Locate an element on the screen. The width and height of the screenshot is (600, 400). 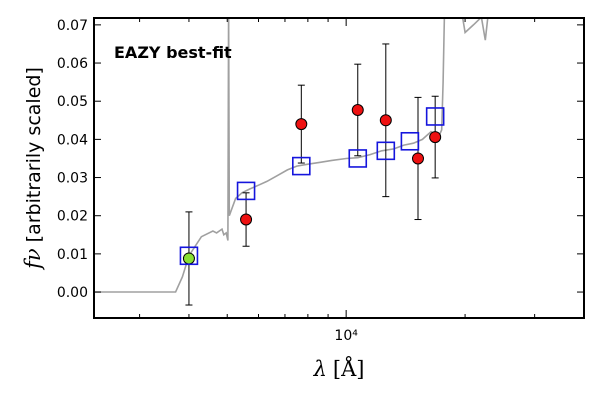
chart-annotation: EAZY best-fit is located at coordinates (173, 52).